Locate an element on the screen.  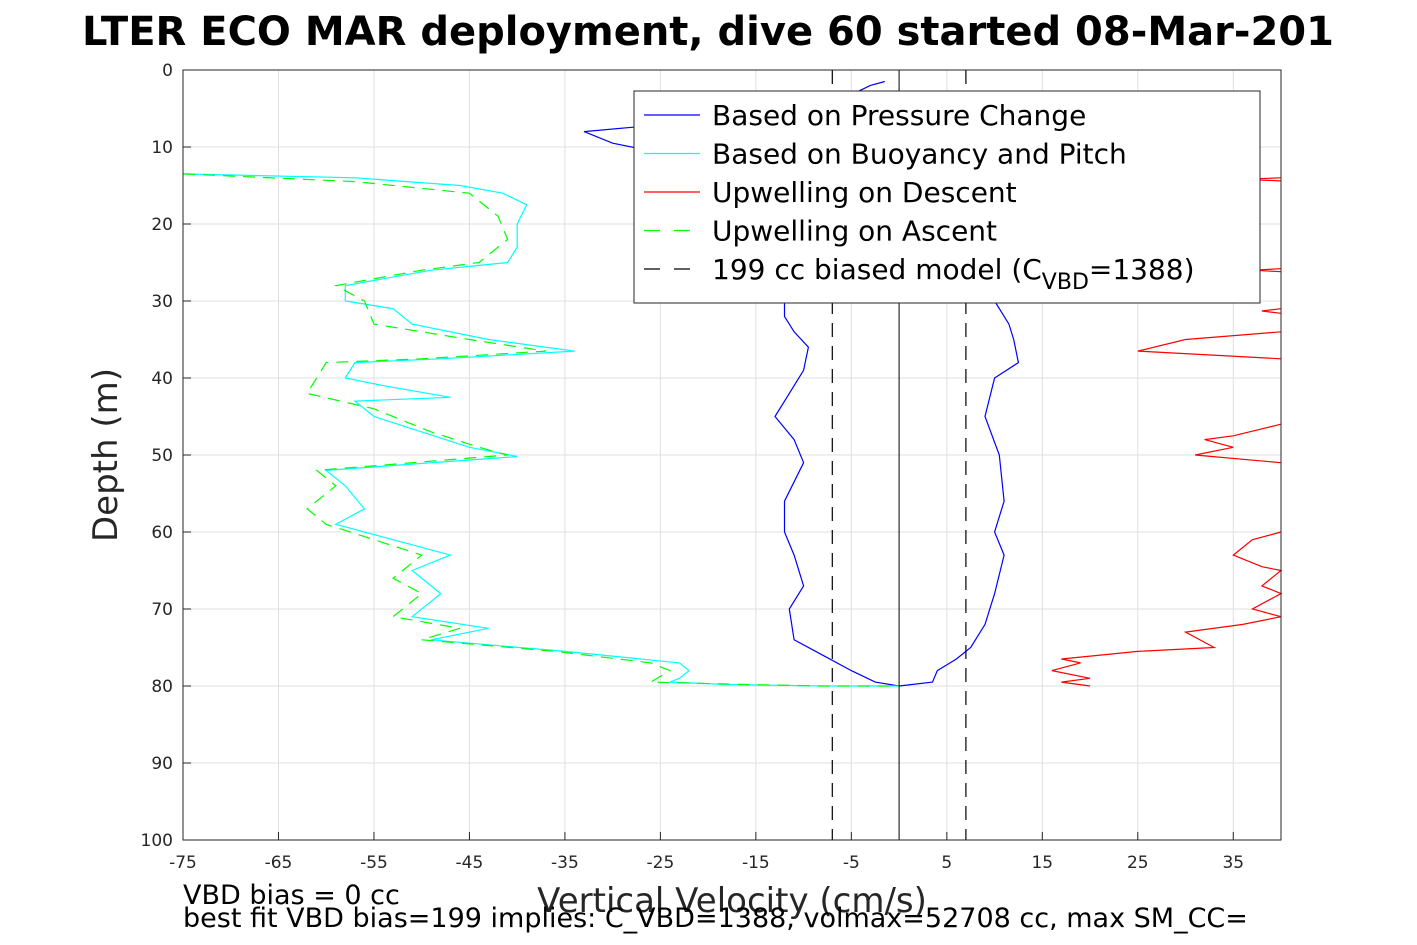
y-tick-label: 50 is located at coordinates (162, 456).